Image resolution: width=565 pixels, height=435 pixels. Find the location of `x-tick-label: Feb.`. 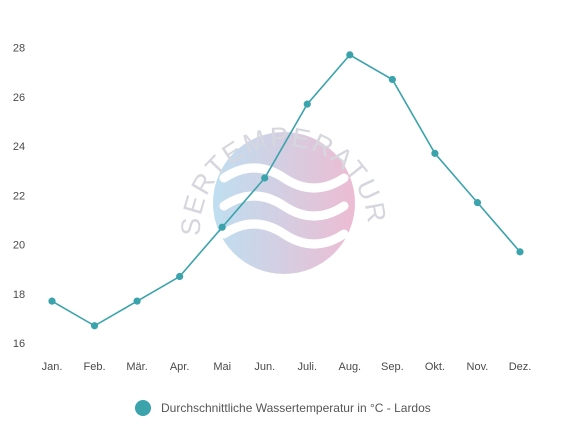

x-tick-label: Feb. is located at coordinates (95, 367).